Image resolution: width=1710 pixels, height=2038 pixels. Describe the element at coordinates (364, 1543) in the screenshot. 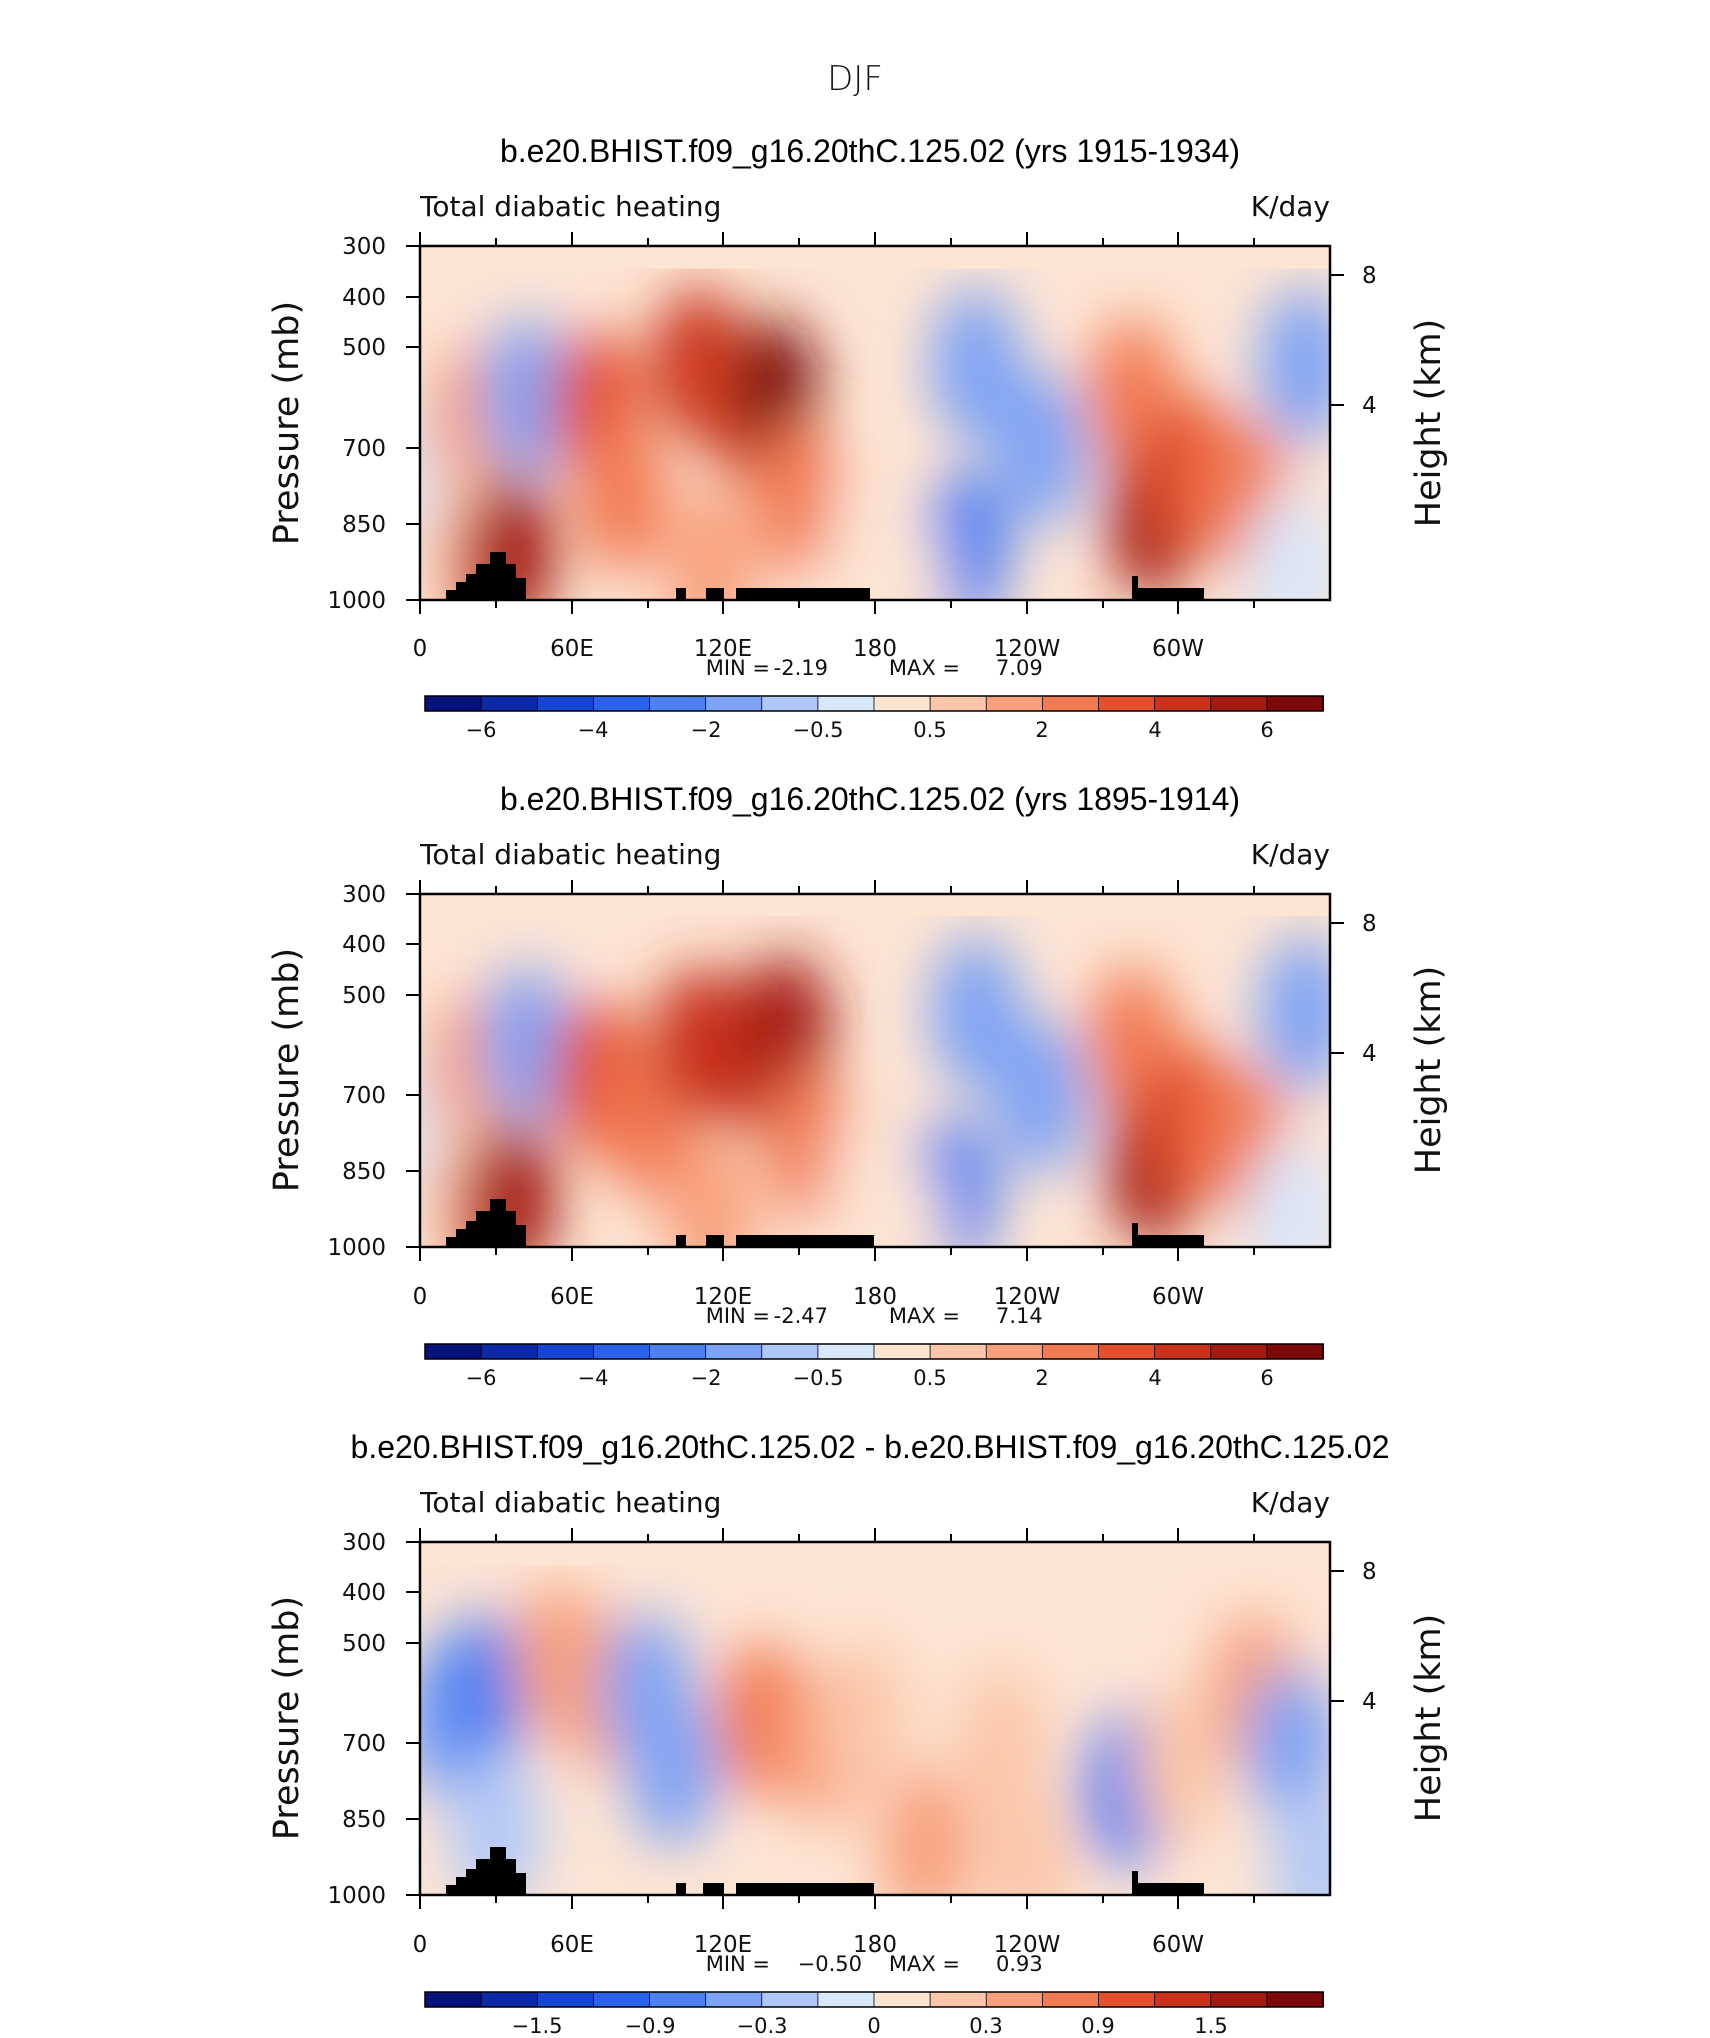

I see `y-tick-label: 300` at that location.